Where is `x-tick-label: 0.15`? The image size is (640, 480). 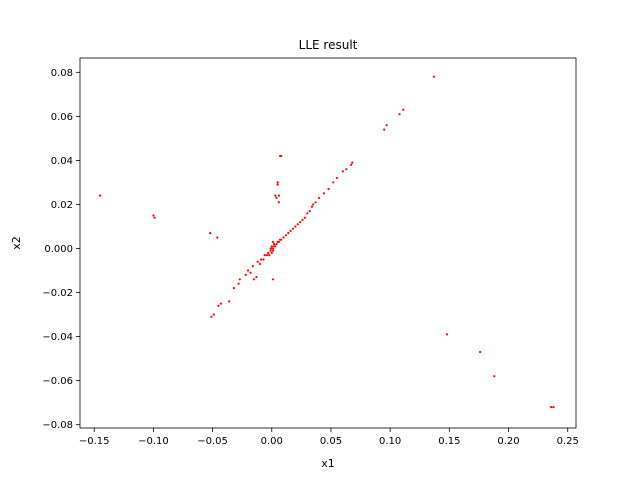 x-tick-label: 0.15 is located at coordinates (449, 441).